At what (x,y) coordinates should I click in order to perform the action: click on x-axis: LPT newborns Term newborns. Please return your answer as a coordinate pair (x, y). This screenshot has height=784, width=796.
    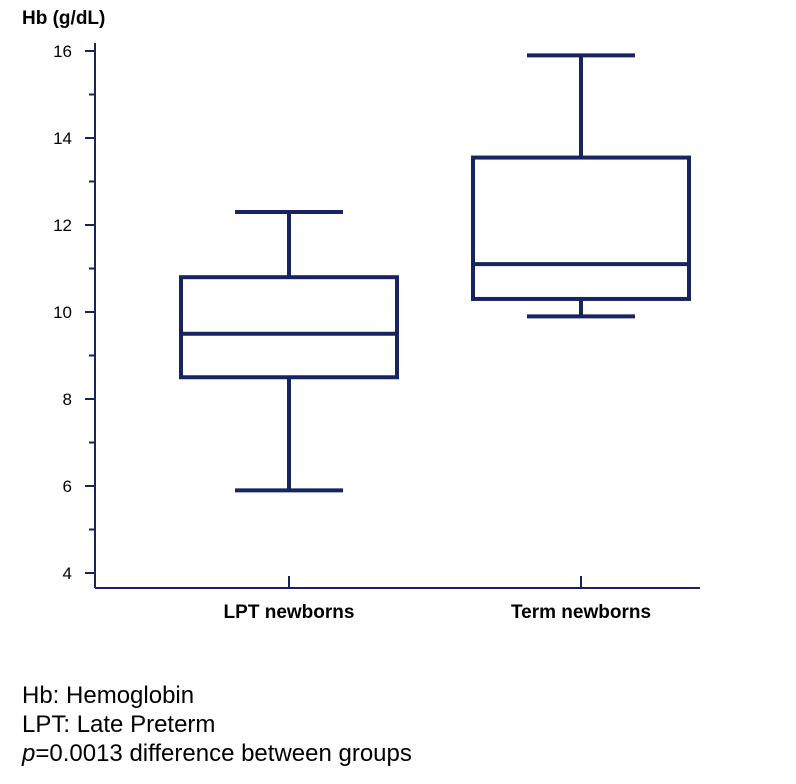
    Looking at the image, I should click on (397, 599).